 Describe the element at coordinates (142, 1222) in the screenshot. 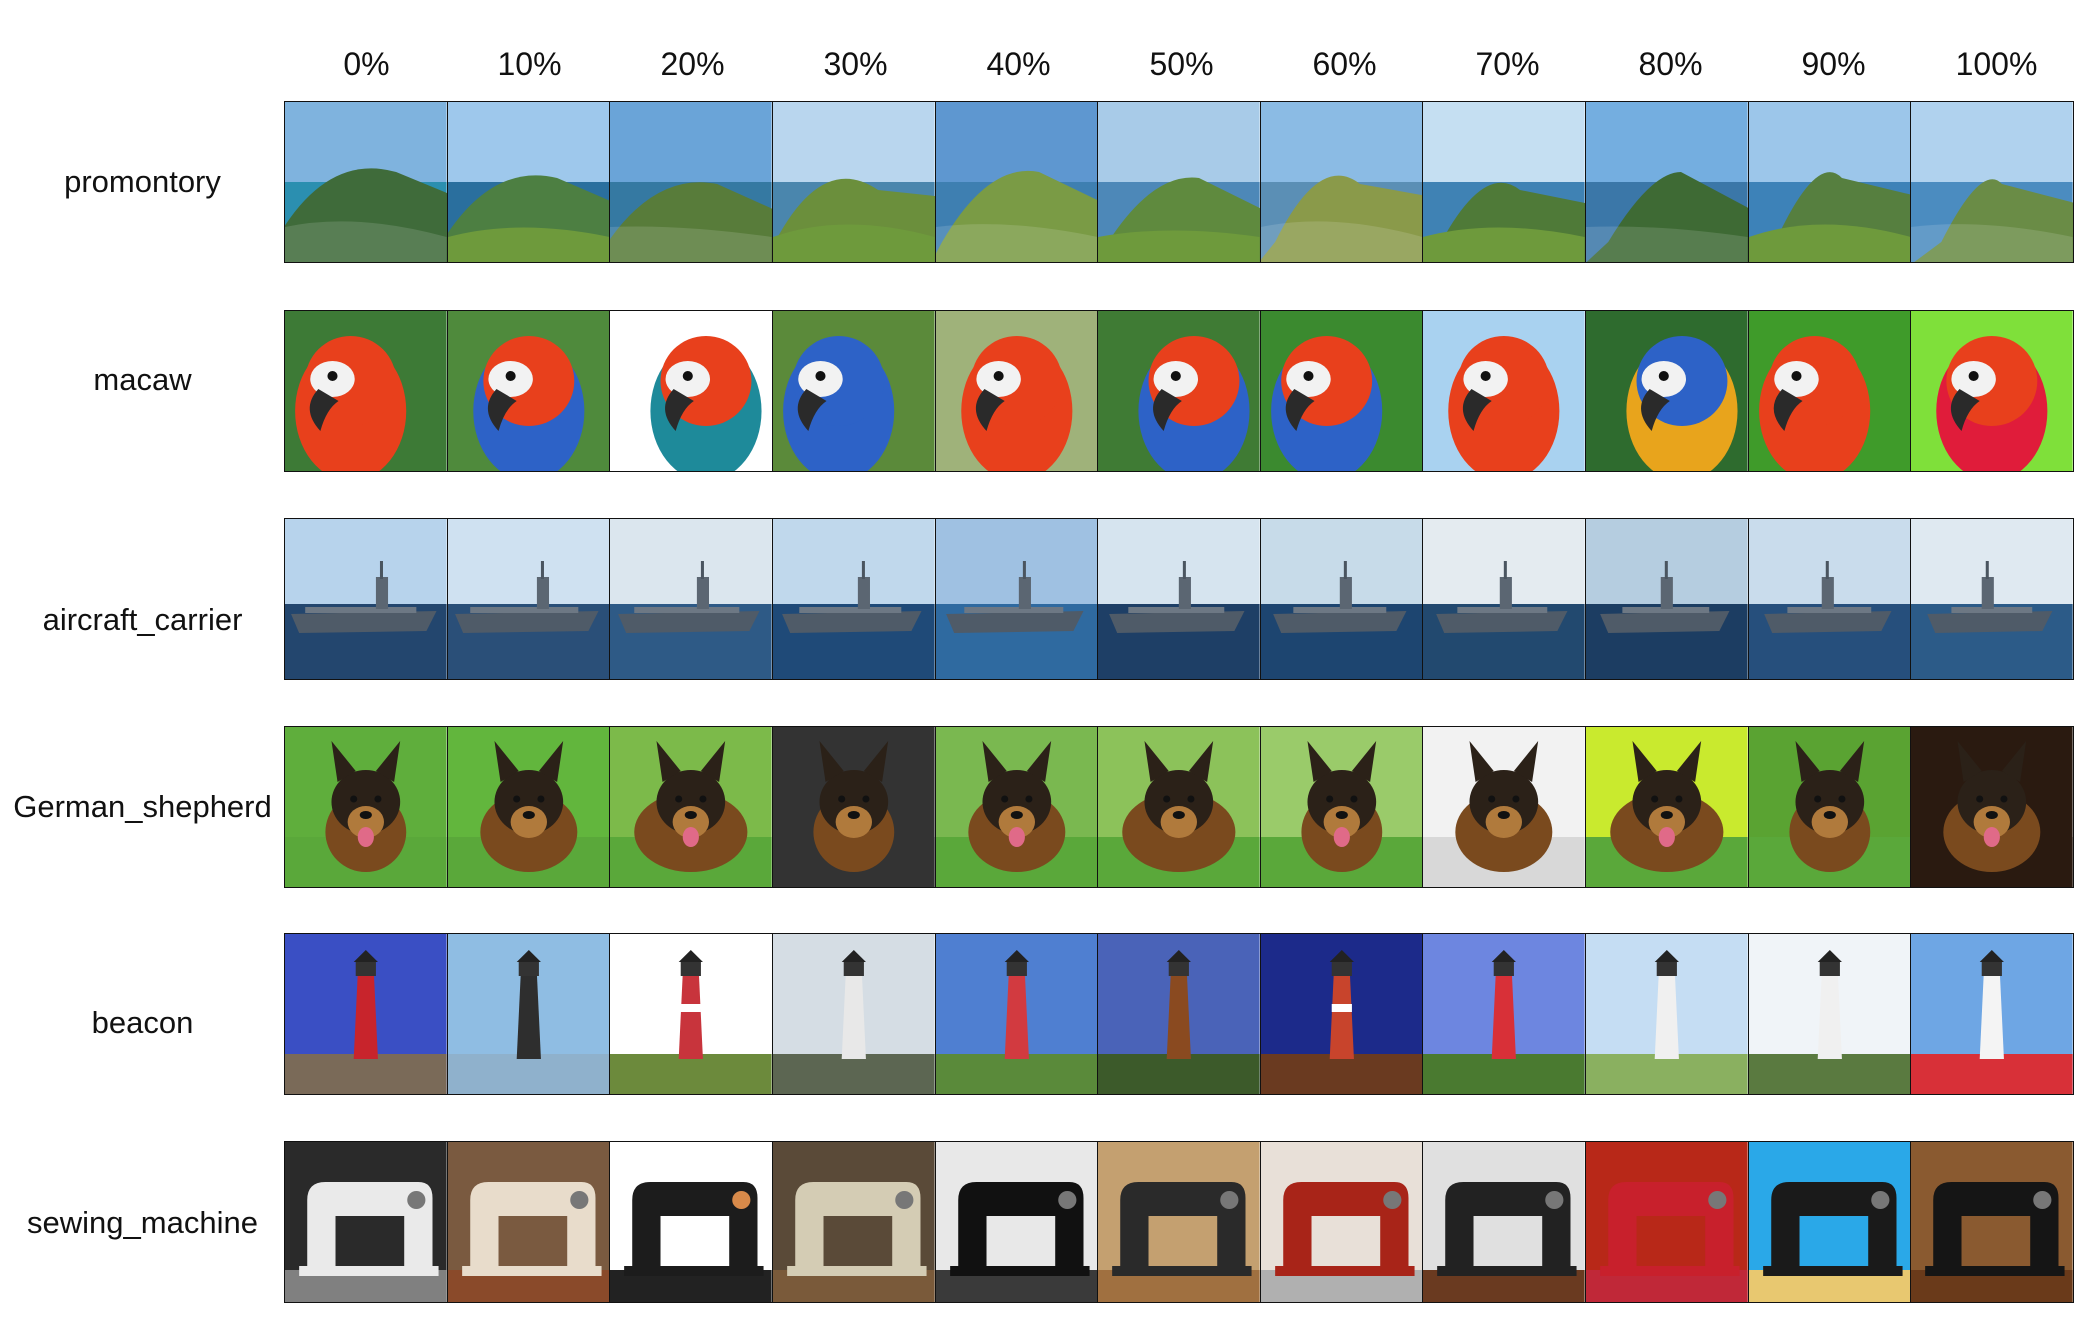

I see `row-label: sewing_machine` at that location.